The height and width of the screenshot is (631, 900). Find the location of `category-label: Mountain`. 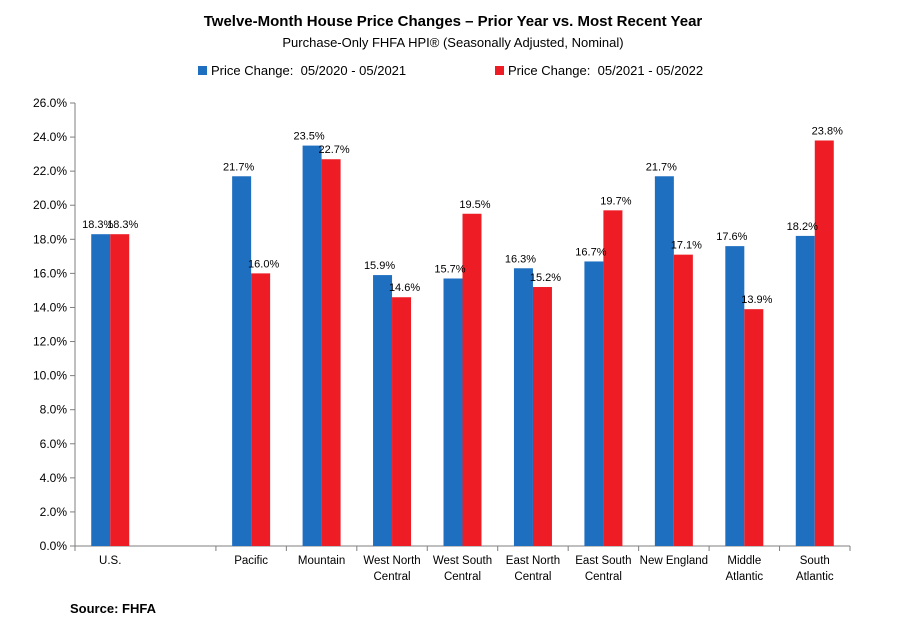

category-label: Mountain is located at coordinates (321, 561).